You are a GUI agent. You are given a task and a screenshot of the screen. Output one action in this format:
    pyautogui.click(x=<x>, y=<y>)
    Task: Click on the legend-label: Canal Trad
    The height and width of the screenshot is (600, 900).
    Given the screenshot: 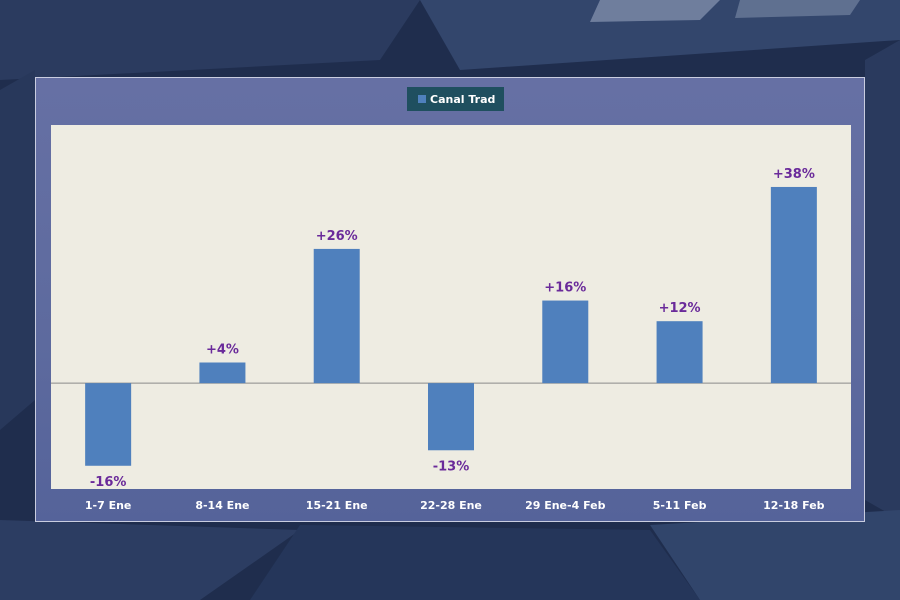 What is the action you would take?
    pyautogui.click(x=463, y=99)
    